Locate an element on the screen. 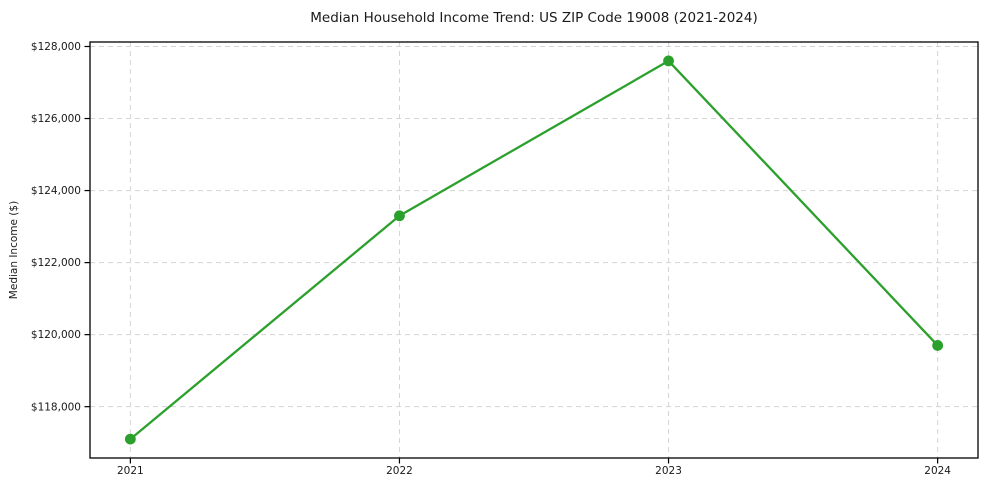 The width and height of the screenshot is (989, 490). y-tick-label: $122,000 is located at coordinates (56, 263).